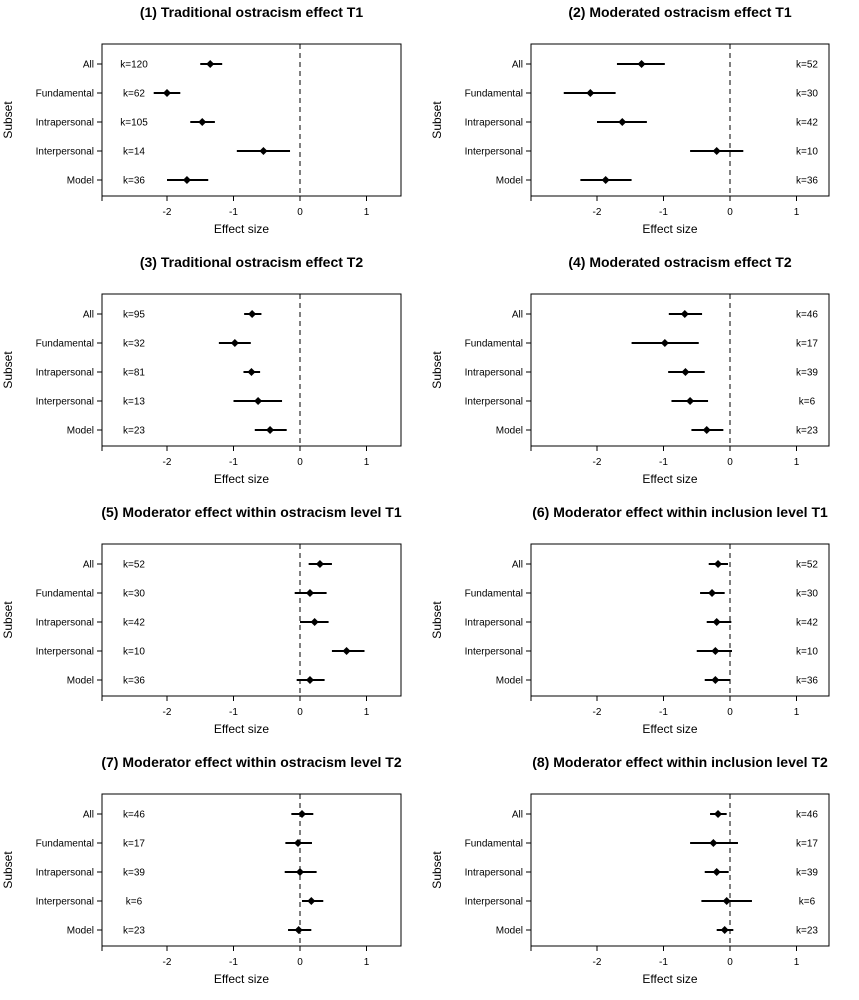 Image resolution: width=859 pixels, height=1000 pixels. Describe the element at coordinates (251, 12) in the screenshot. I see `panel-title: (1) Traditional ostracism effect T1` at that location.